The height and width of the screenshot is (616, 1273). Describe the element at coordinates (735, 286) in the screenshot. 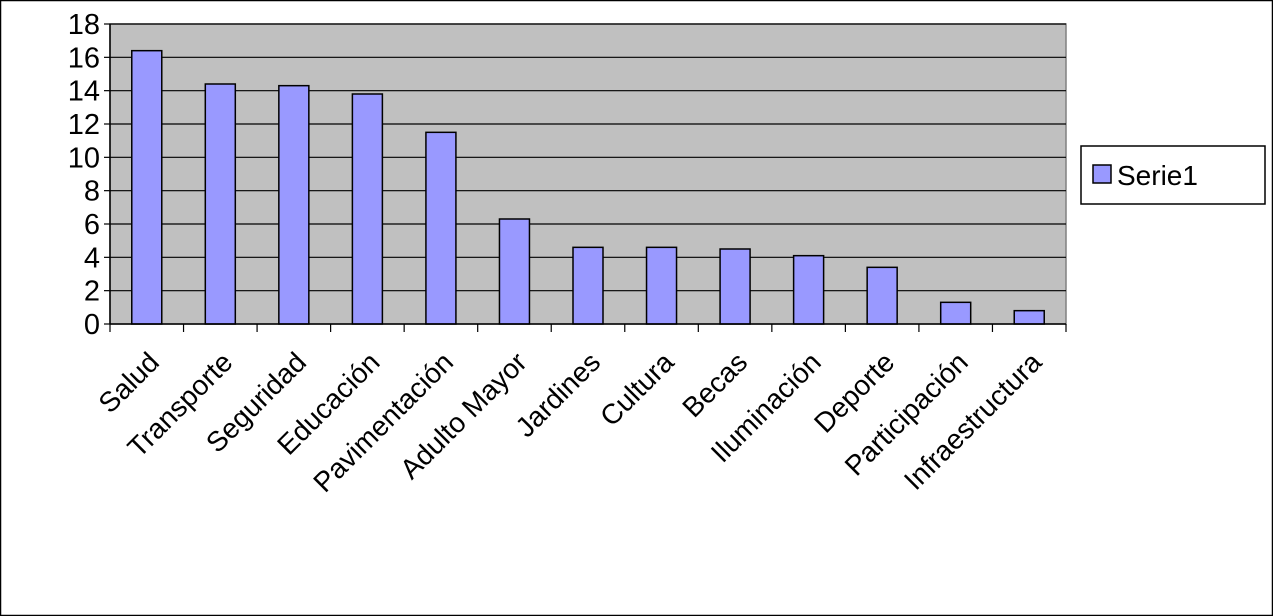

I see `bar-becas` at that location.